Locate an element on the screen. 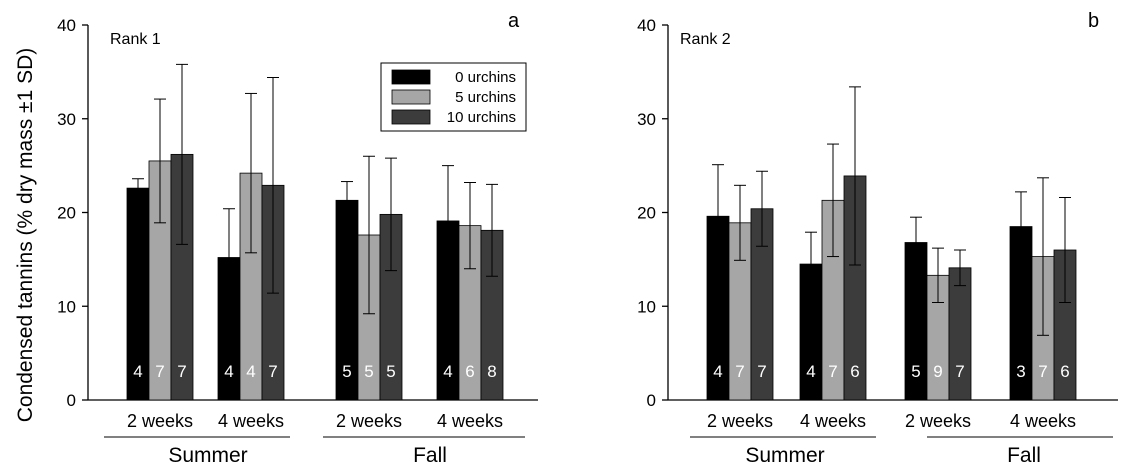 This screenshot has width=1123, height=467. legend-label: 0 urchins is located at coordinates (485, 77).